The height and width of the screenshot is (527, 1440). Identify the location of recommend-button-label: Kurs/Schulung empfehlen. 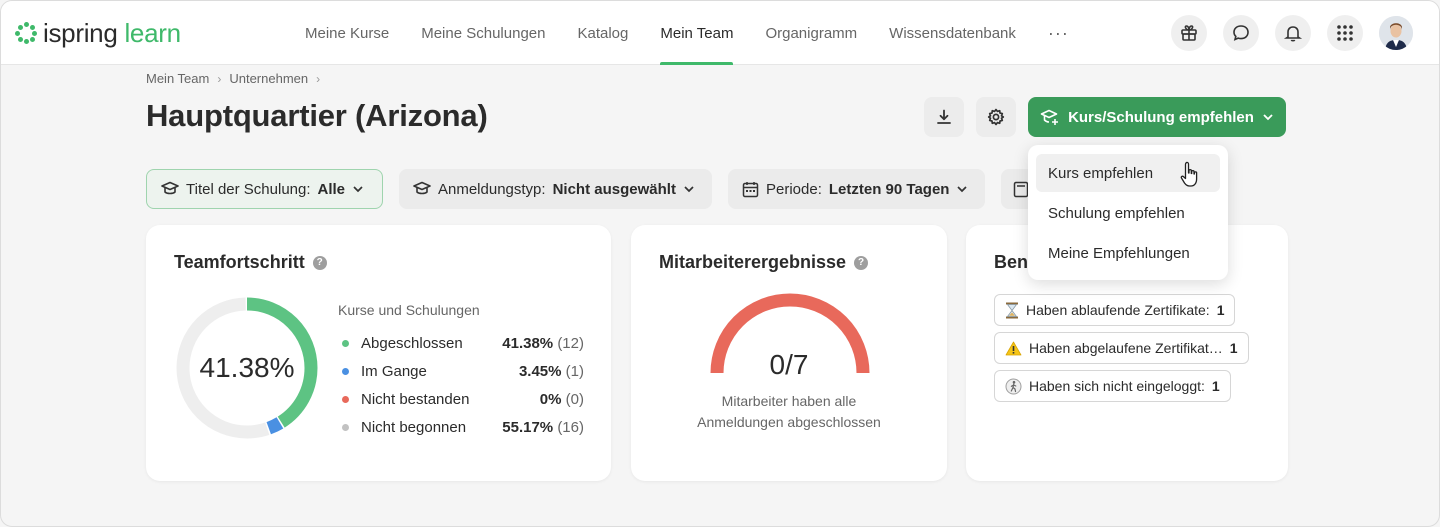
(1161, 117).